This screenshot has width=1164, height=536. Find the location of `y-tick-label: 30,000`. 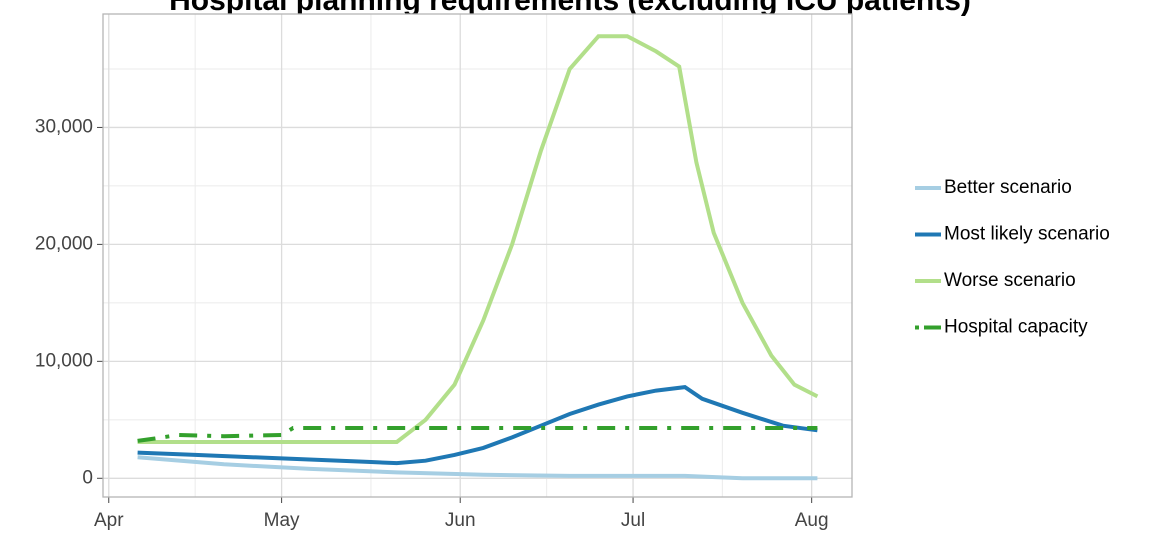

y-tick-label: 30,000 is located at coordinates (64, 126).